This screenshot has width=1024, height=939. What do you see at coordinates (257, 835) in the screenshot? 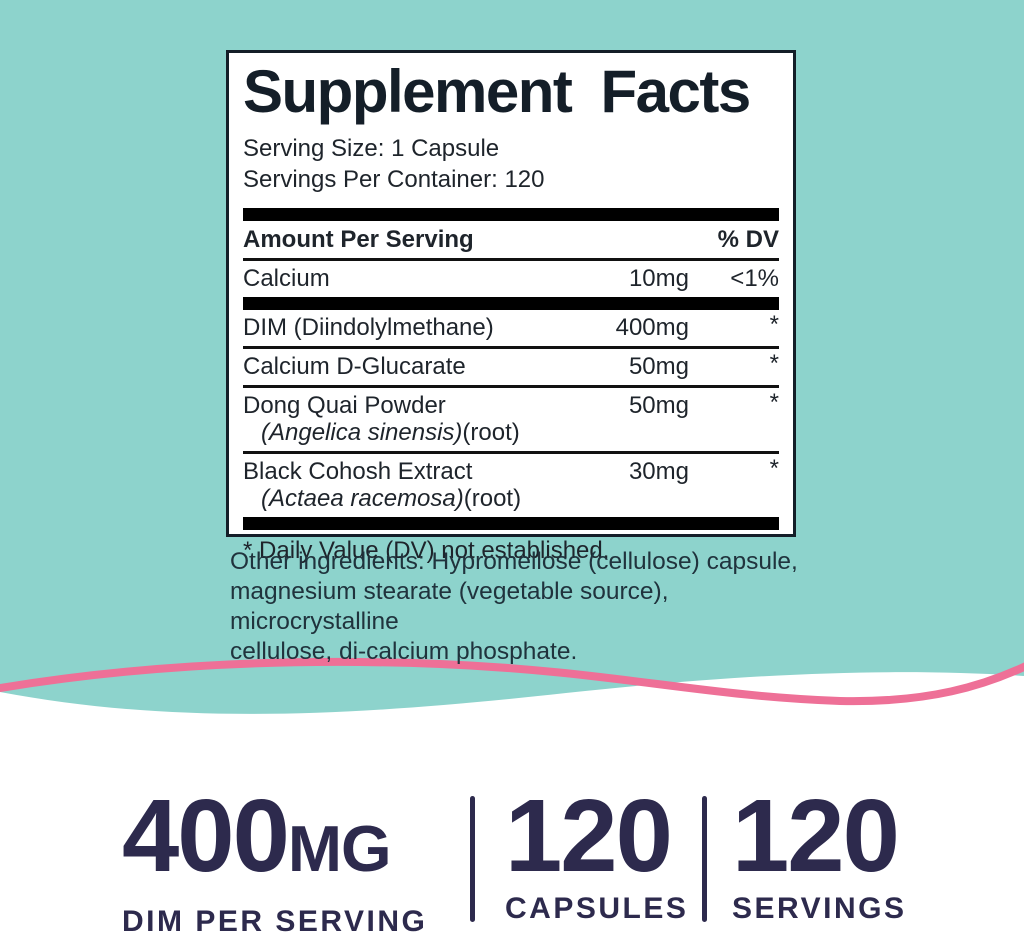
I see `stat-value: 400MG` at bounding box center [257, 835].